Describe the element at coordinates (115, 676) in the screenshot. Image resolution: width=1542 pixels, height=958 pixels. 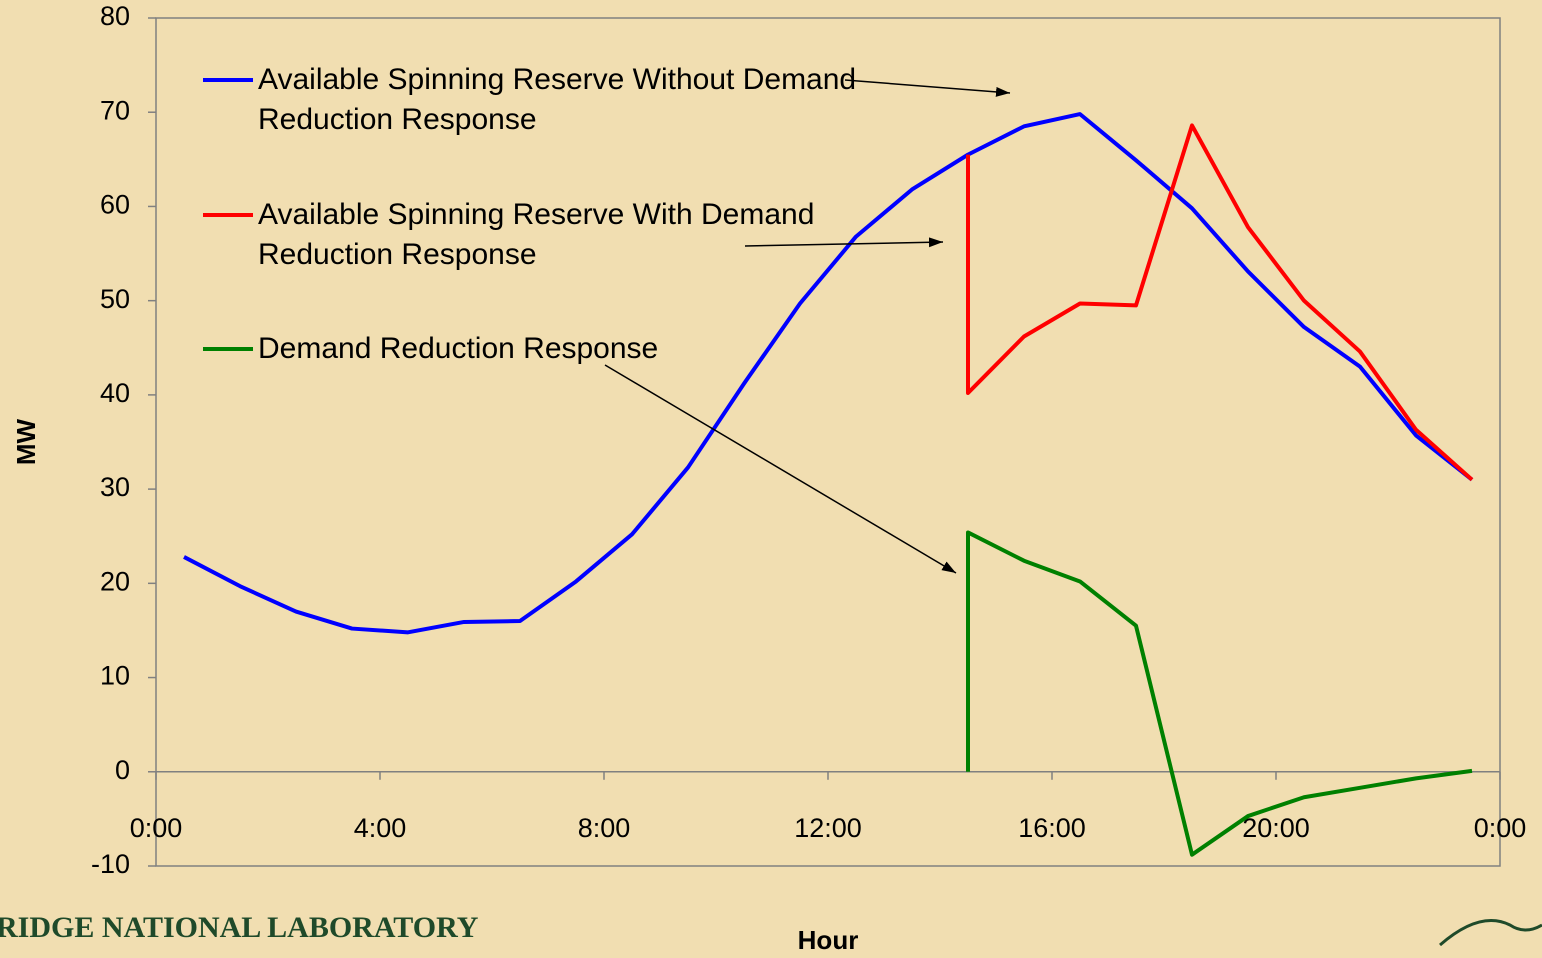
I see `y-tick-label: 10` at that location.